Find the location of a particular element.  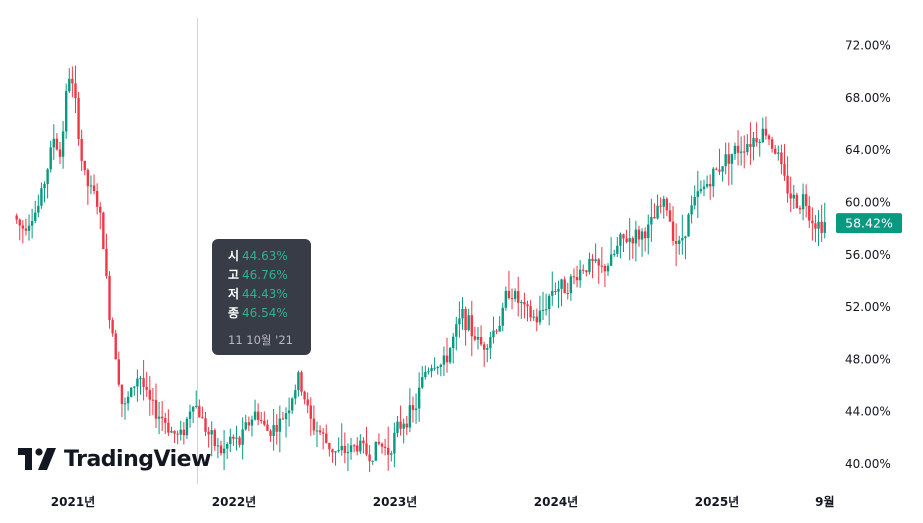

y-tick-label: 52.00% is located at coordinates (868, 307).